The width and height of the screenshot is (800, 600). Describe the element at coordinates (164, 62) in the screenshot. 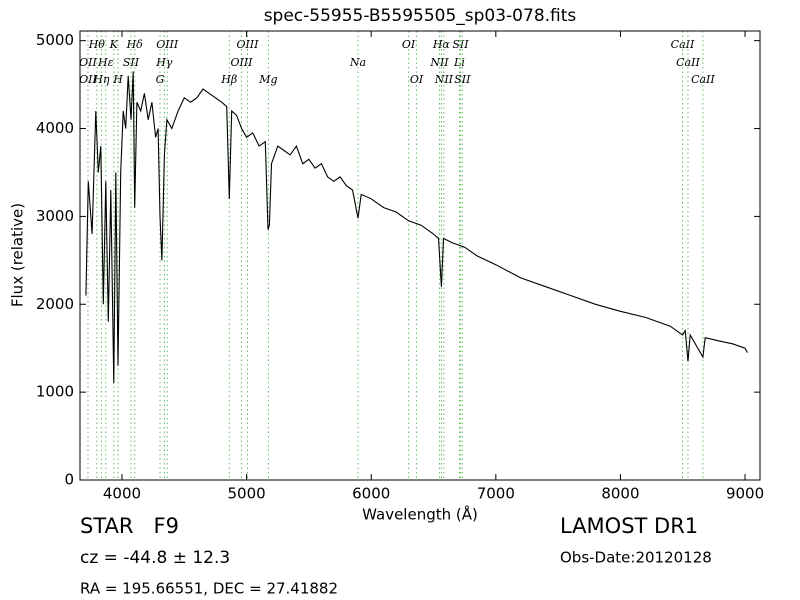

I see `spectral-line-label: Hγ` at that location.